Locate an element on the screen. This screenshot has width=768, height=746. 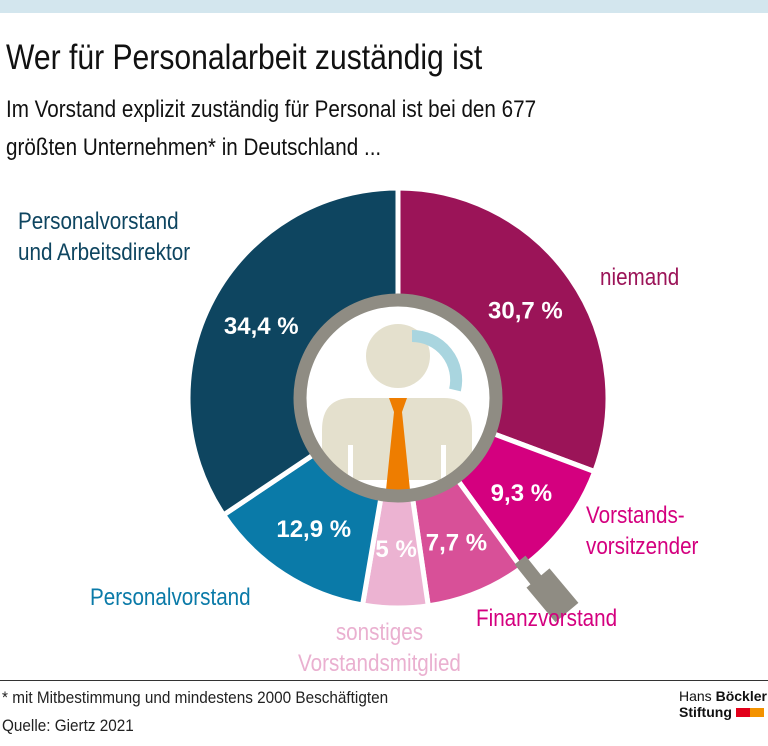
chart-title: Wer für Personalarbeit zuständig ist is located at coordinates (244, 57).